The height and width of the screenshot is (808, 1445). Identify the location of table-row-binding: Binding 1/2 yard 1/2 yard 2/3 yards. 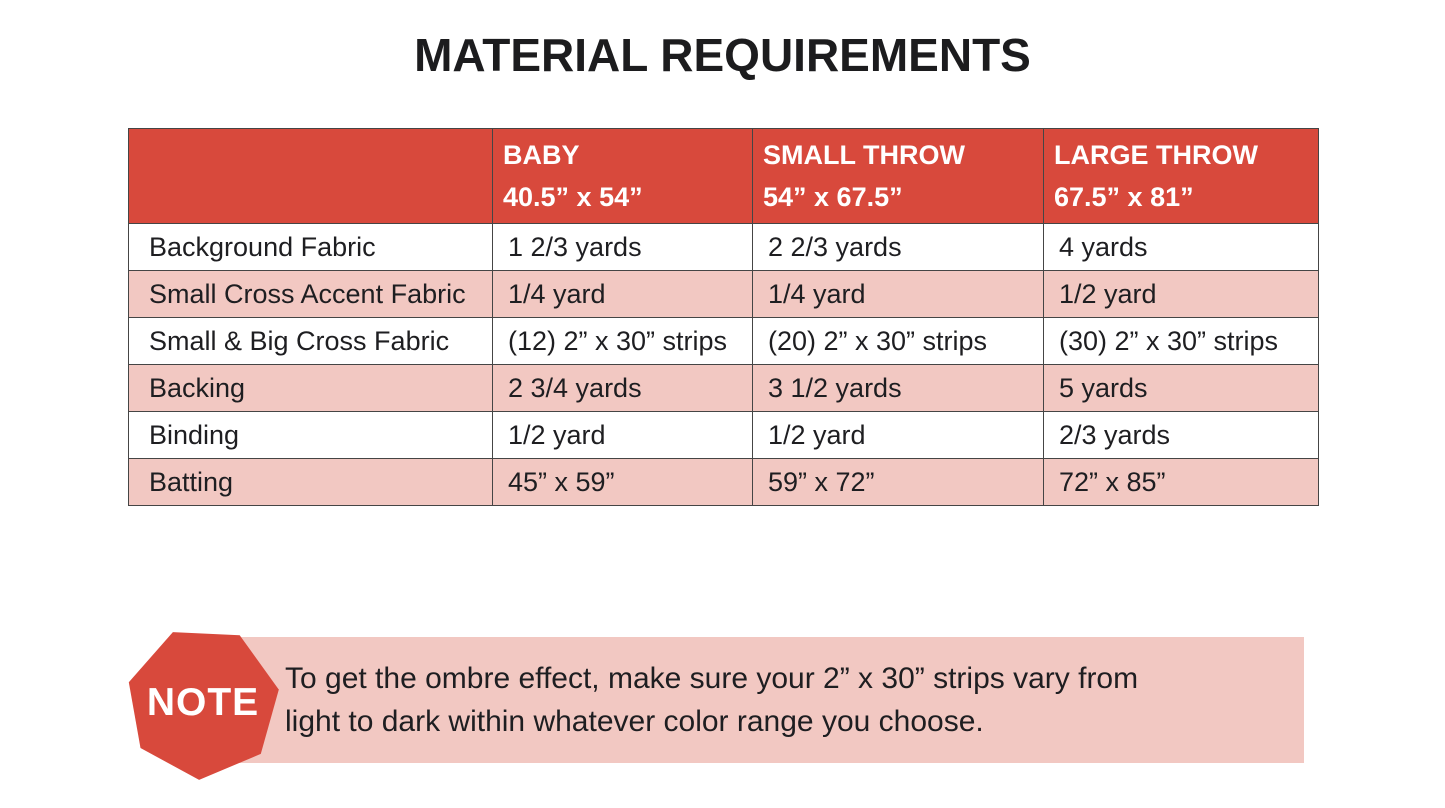
(723, 435).